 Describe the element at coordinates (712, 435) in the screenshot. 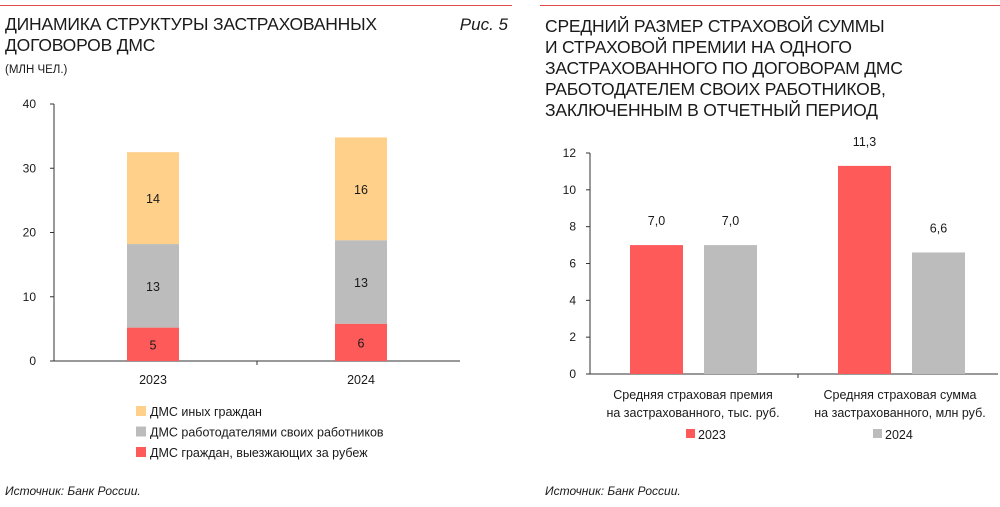

I see `legend-label: 2023` at that location.